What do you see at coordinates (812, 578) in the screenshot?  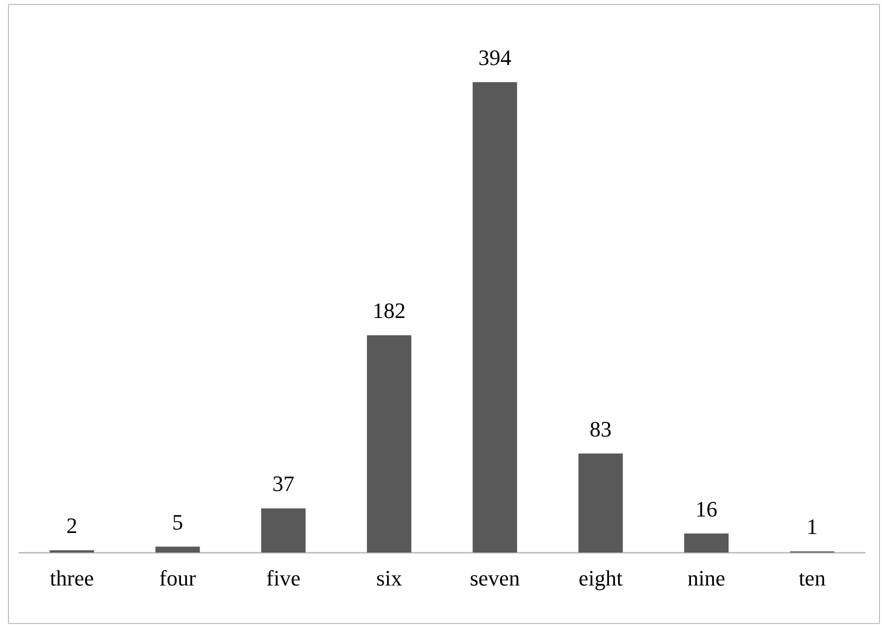 I see `x-tick-label: ten` at bounding box center [812, 578].